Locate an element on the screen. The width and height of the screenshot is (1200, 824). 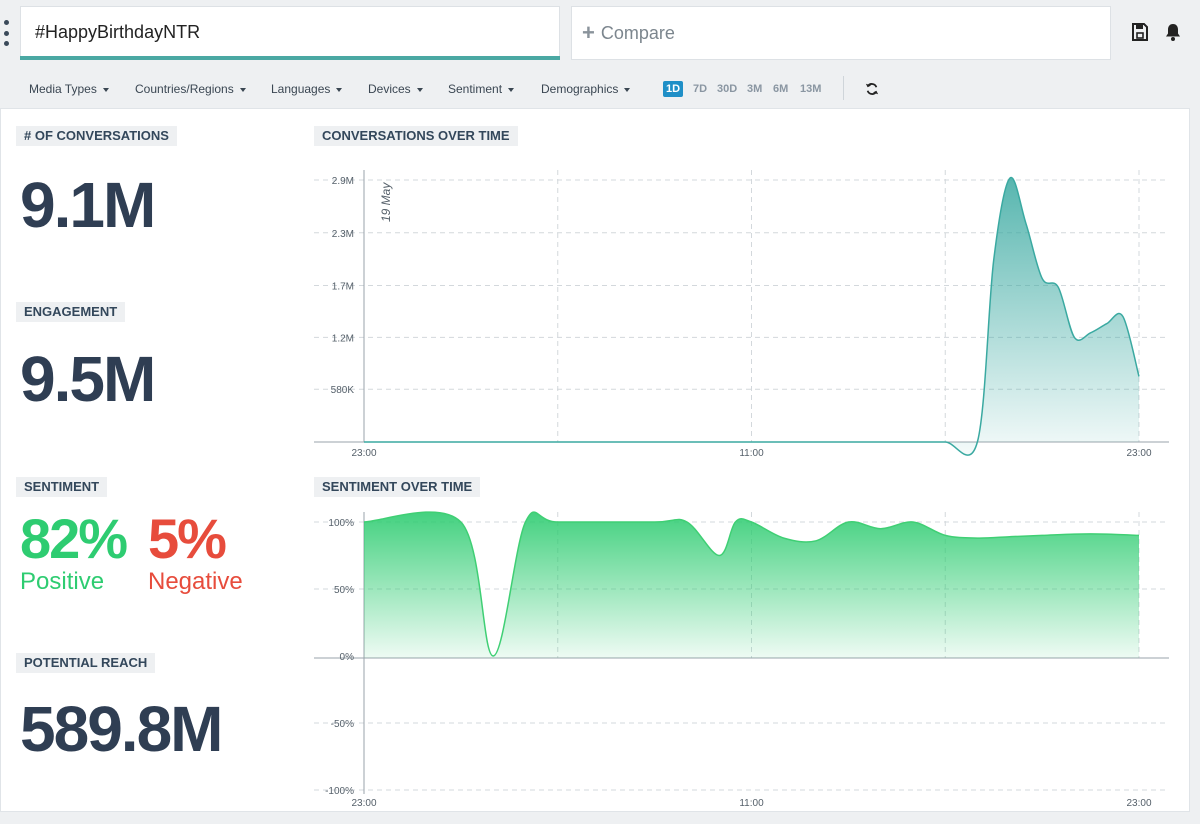
y-tick-label: -100% is located at coordinates (339, 791).